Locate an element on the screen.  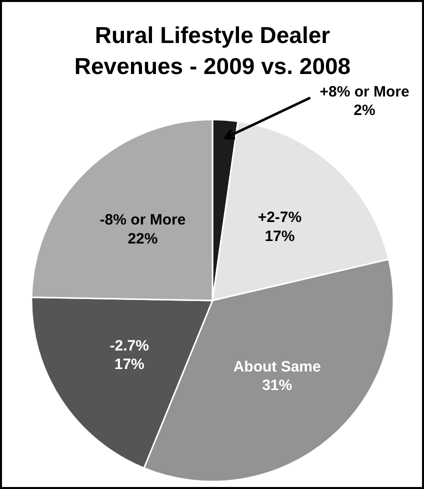
slice-label: +8% or More is located at coordinates (365, 92).